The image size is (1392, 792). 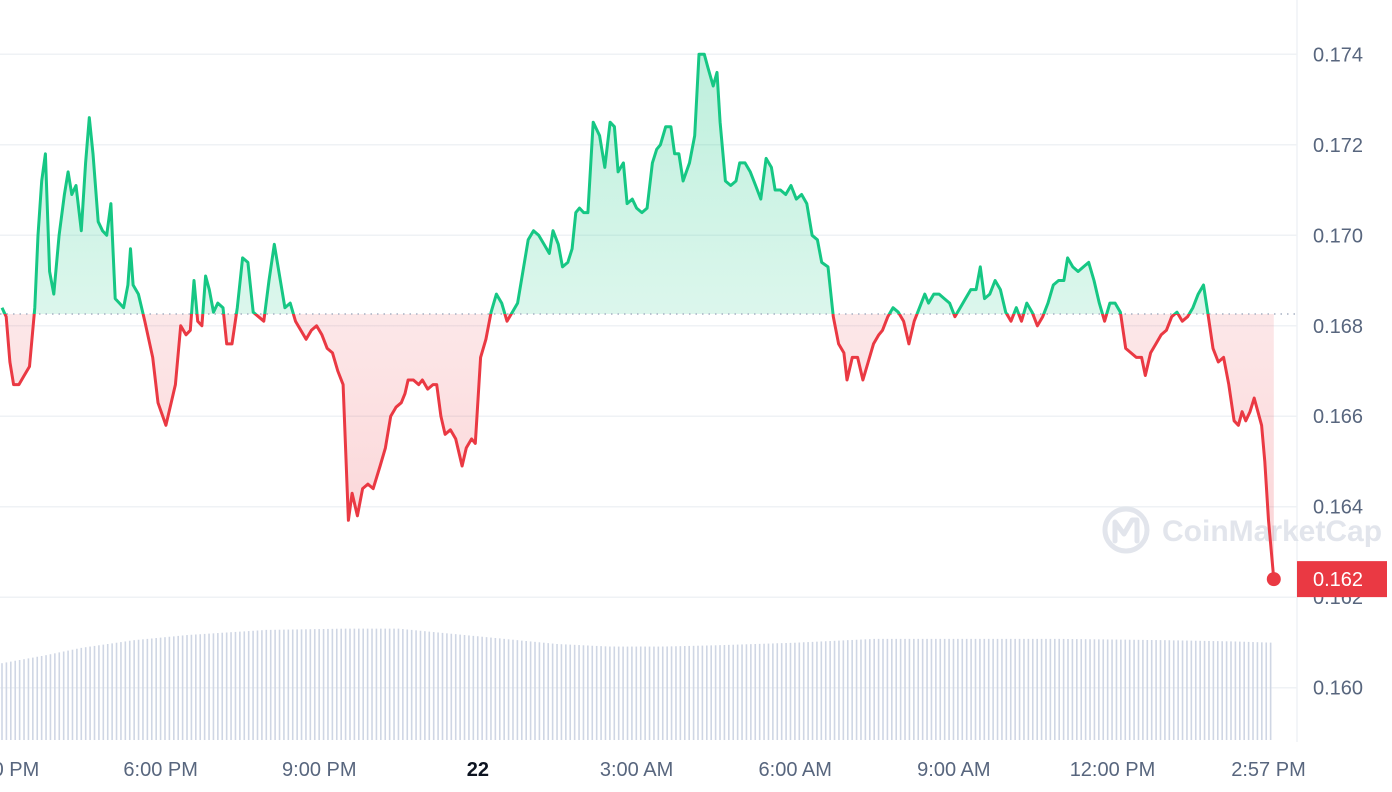 I want to click on current-price-tag: 0.162, so click(x=1342, y=579).